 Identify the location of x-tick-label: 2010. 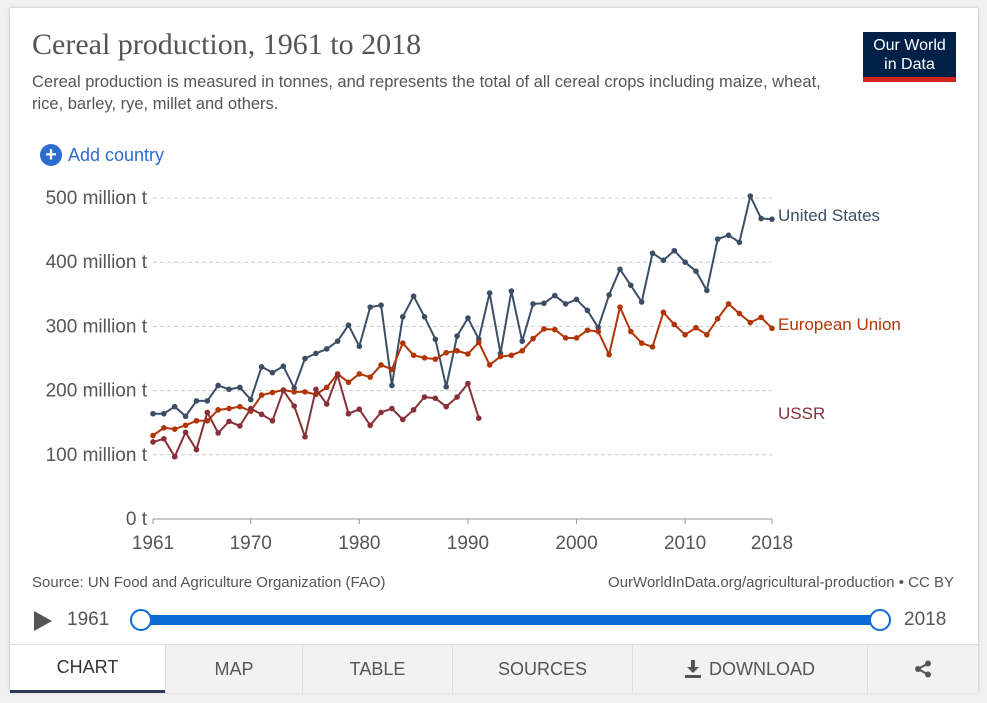
(685, 543).